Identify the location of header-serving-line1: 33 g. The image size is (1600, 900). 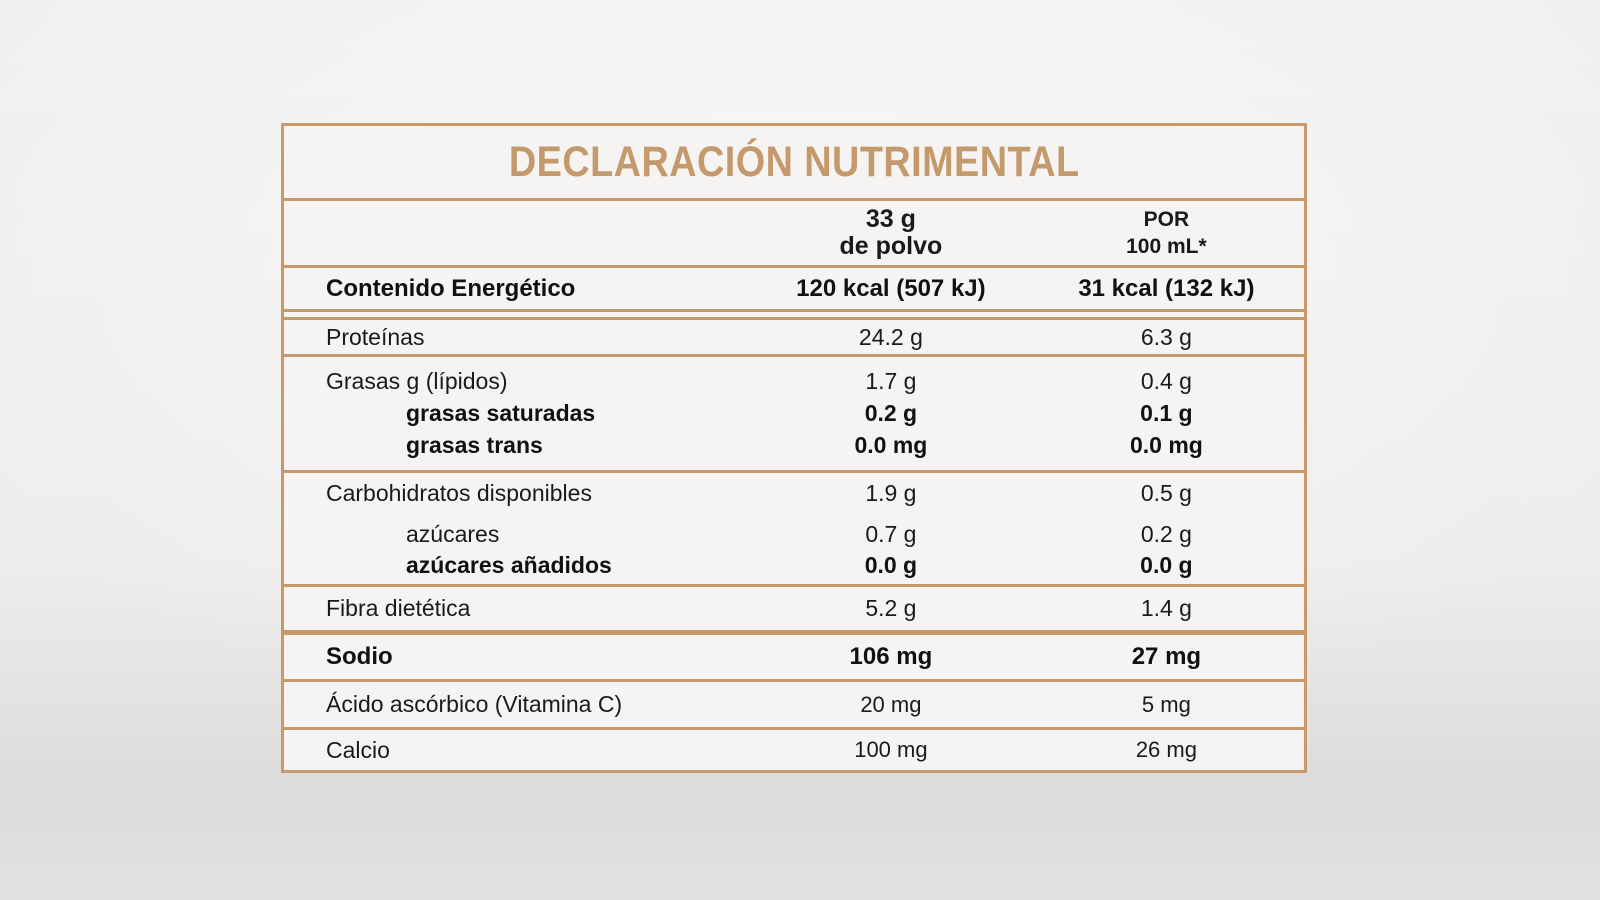
(890, 219).